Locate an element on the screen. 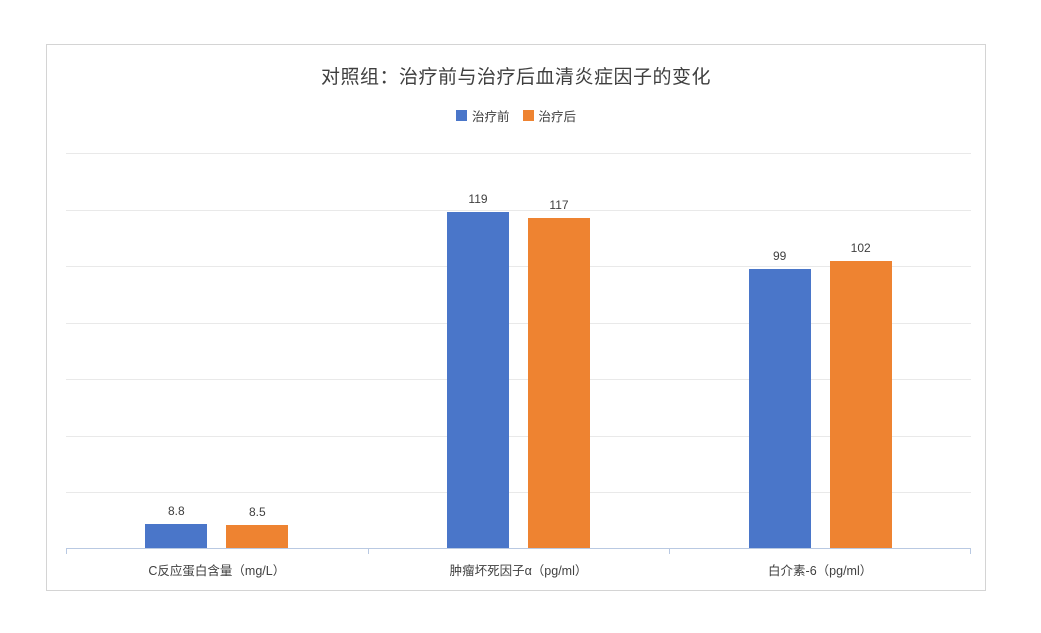 This screenshot has height=633, width=1041. data-label-series2-category3: 102 is located at coordinates (860, 247).